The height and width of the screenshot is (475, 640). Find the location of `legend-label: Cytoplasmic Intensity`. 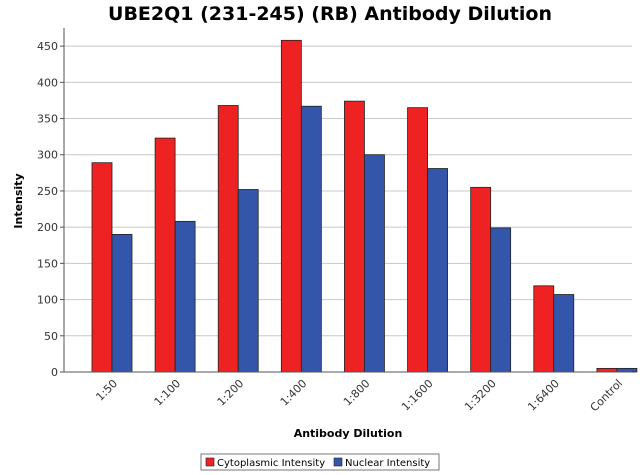

legend-label: Cytoplasmic Intensity is located at coordinates (271, 463).